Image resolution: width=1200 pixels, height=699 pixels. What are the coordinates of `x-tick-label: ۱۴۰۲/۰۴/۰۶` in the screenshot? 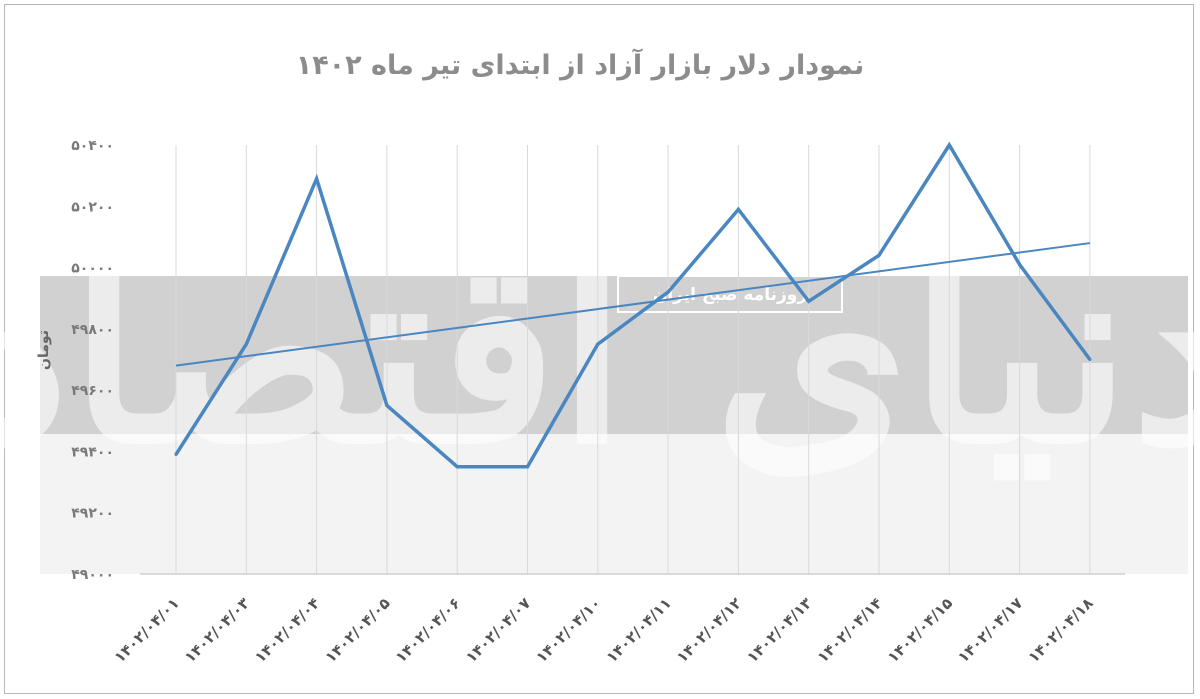 It's located at (428, 630).